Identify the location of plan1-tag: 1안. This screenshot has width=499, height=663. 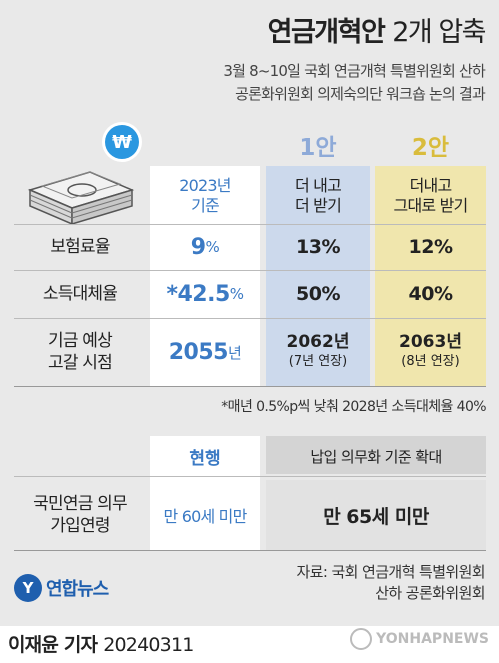
(318, 148).